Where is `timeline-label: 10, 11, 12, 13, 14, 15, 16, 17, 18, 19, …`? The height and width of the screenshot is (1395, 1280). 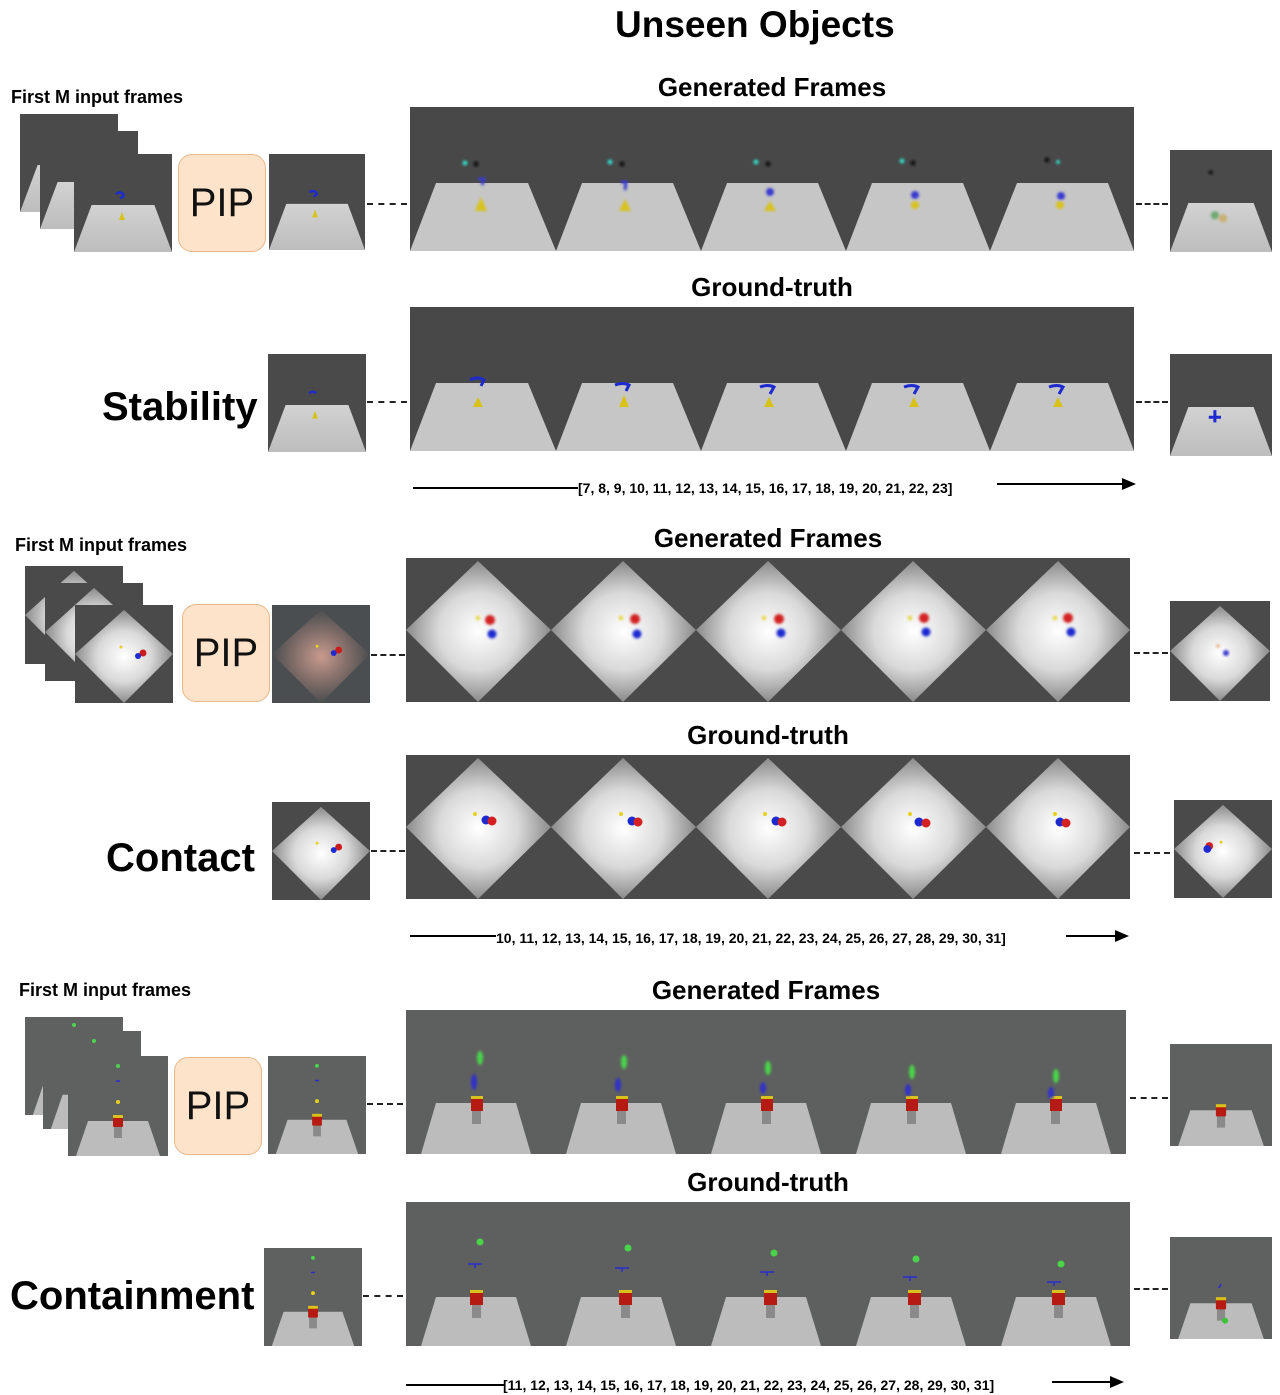
timeline-label: 10, 11, 12, 13, 14, 15, 16, 17, 18, 19, … is located at coordinates (751, 938).